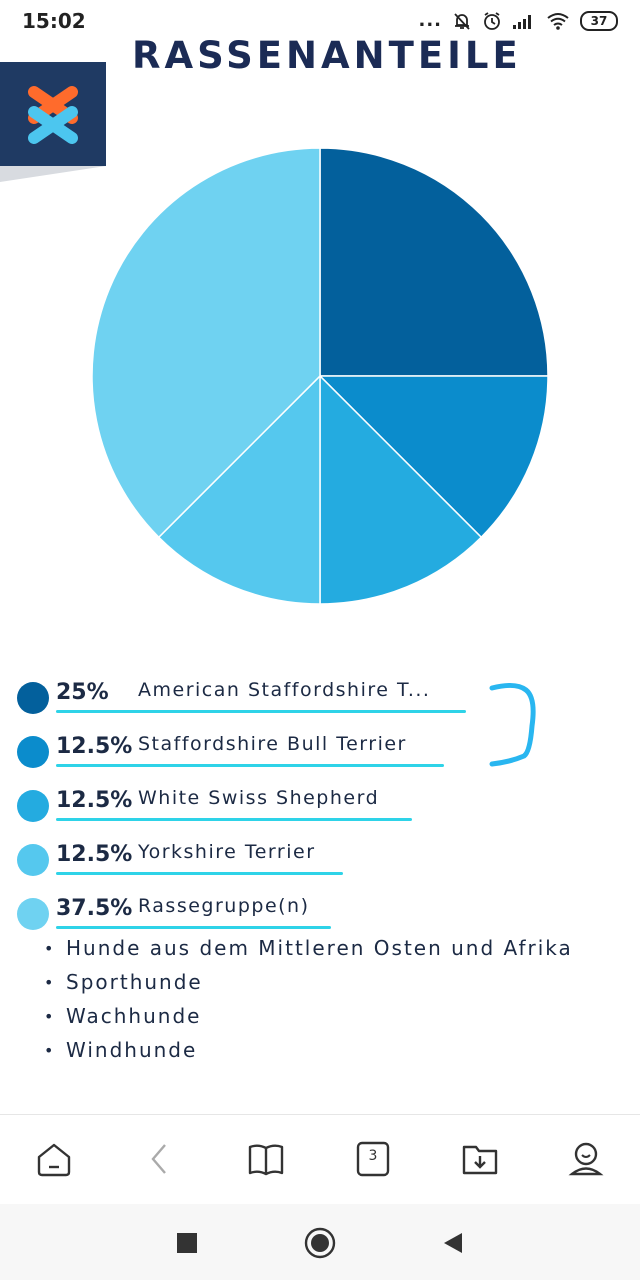 This screenshot has width=640, height=1280. I want to click on bookmarks-button, so click(266, 1159).